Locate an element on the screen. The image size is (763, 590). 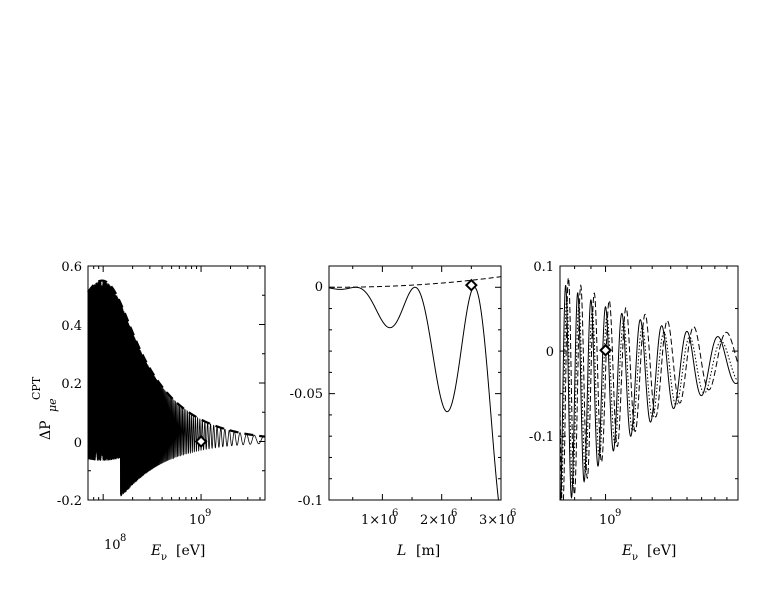
right-dotted-series is located at coordinates (649, 399).